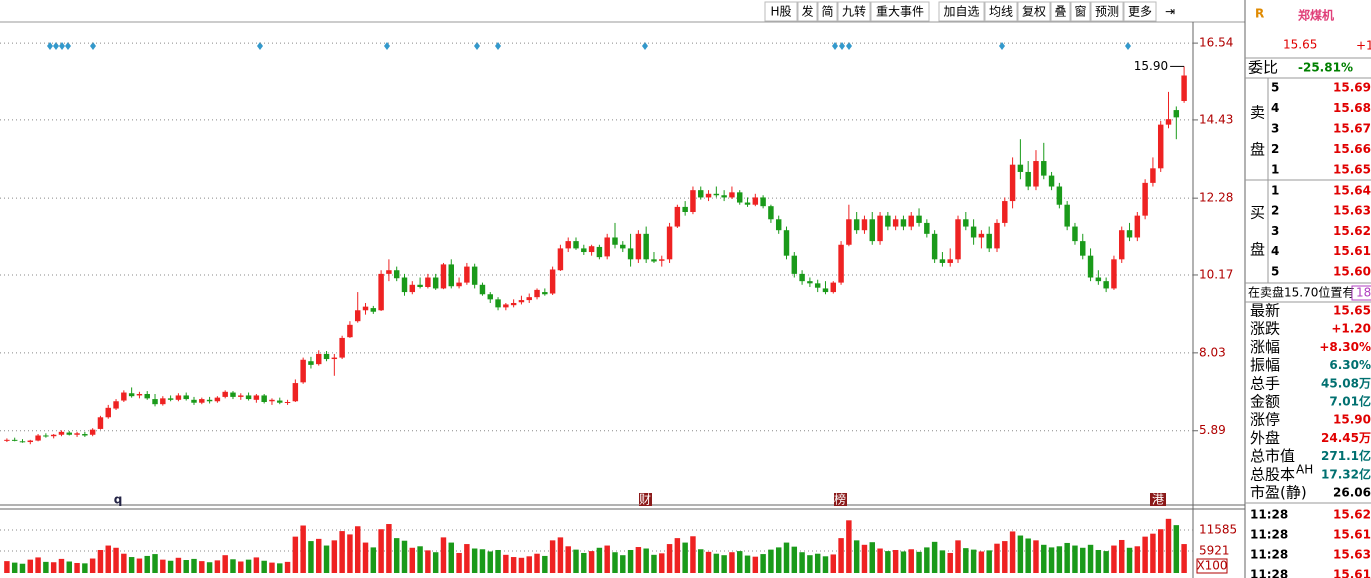  I want to click on stat-label: 涨跌, so click(1265, 329).